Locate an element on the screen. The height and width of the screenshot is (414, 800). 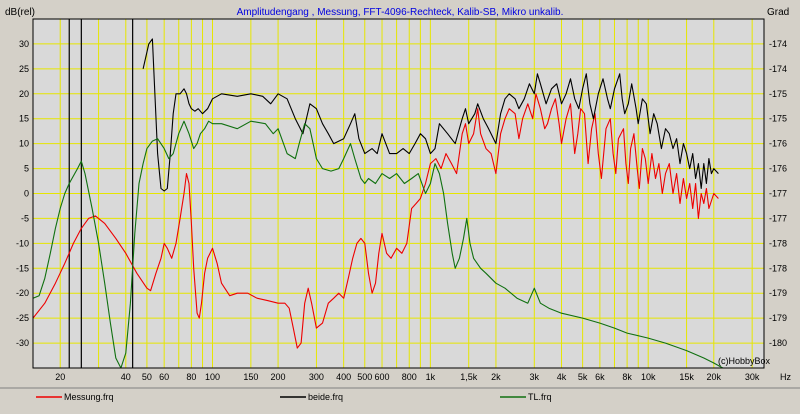
x-tick-label: 10k is located at coordinates (648, 377).